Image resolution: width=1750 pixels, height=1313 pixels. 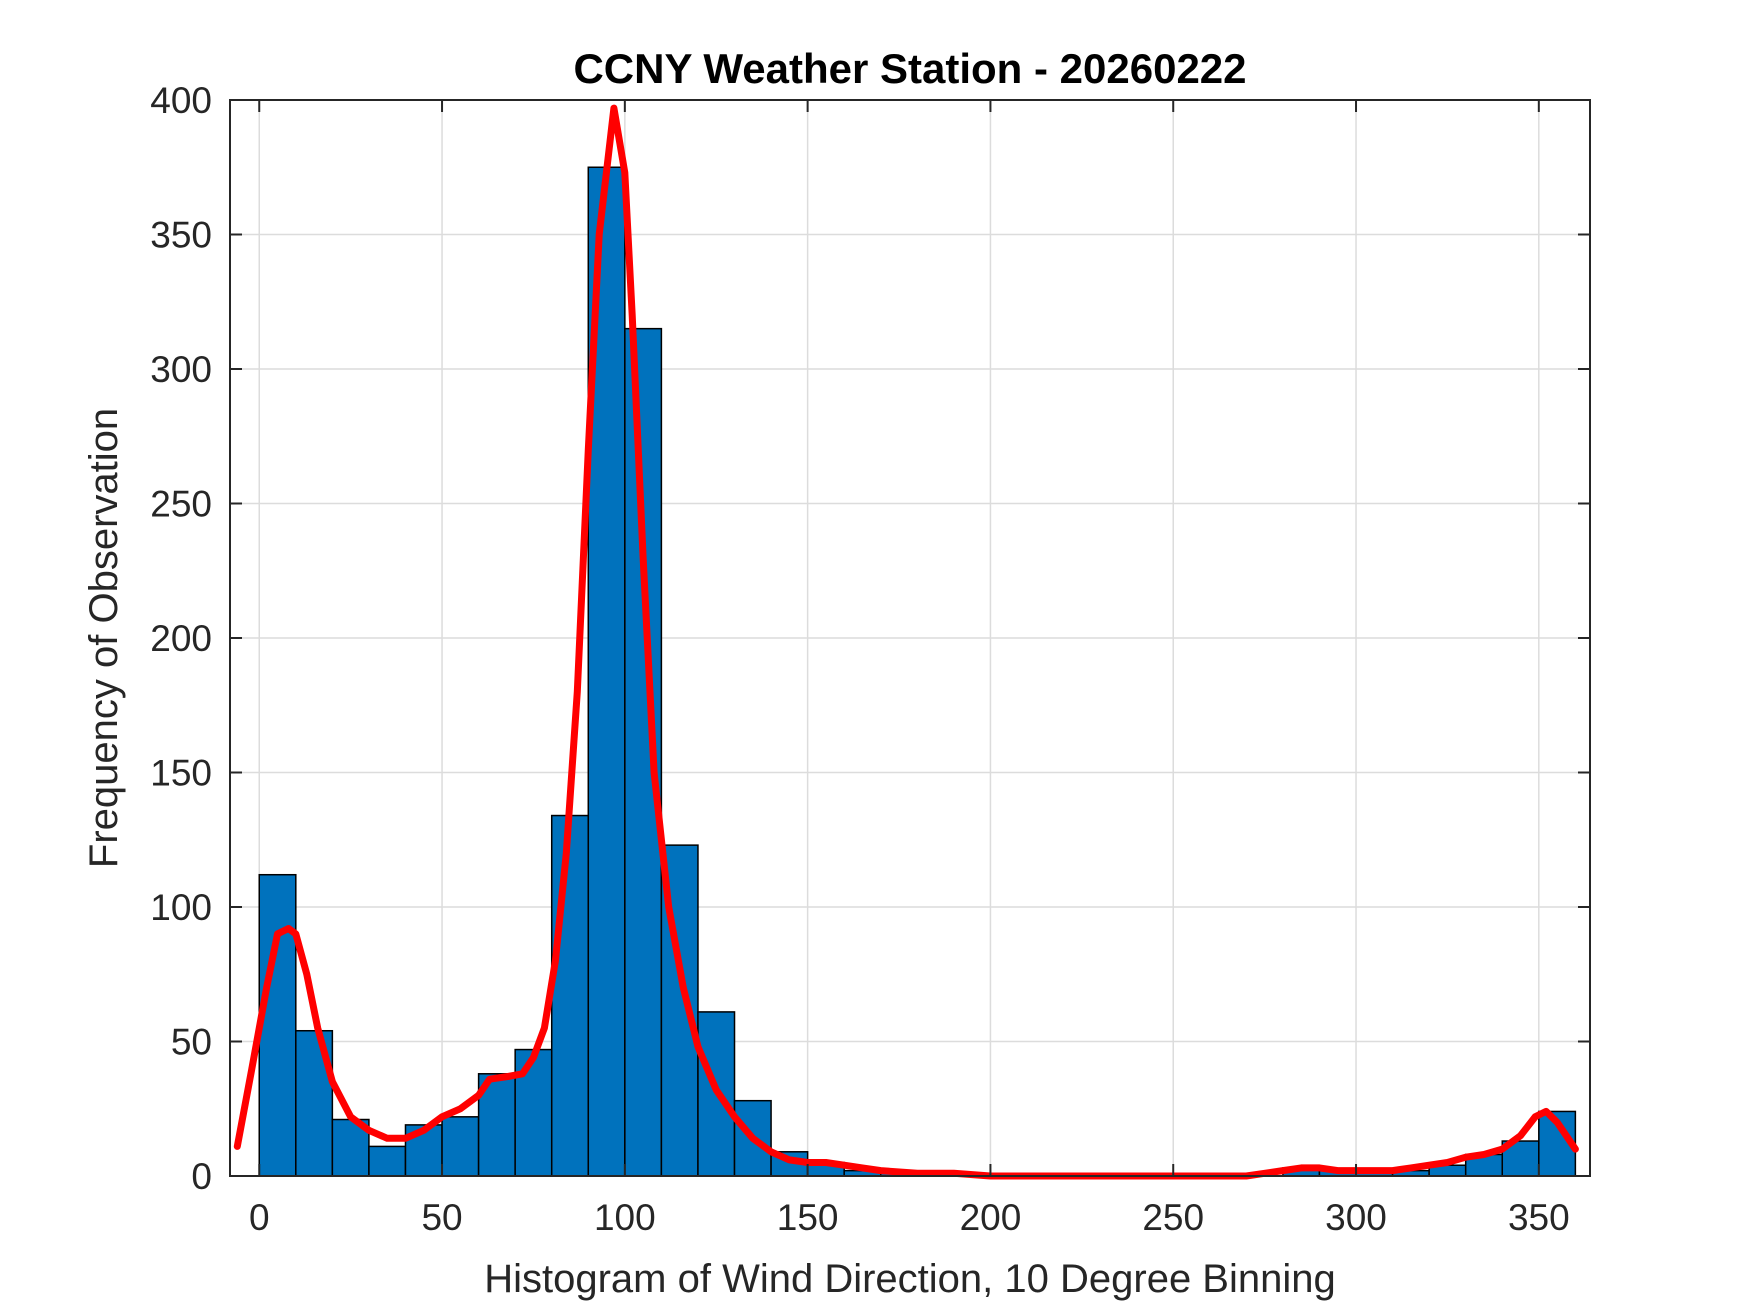 I want to click on y-tick-label: 300, so click(x=181, y=369).